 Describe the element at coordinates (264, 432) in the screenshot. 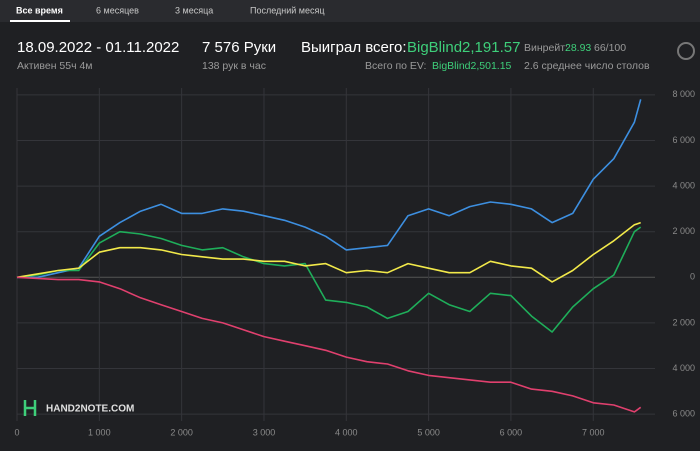

I see `x-tick-label: 3 000` at that location.